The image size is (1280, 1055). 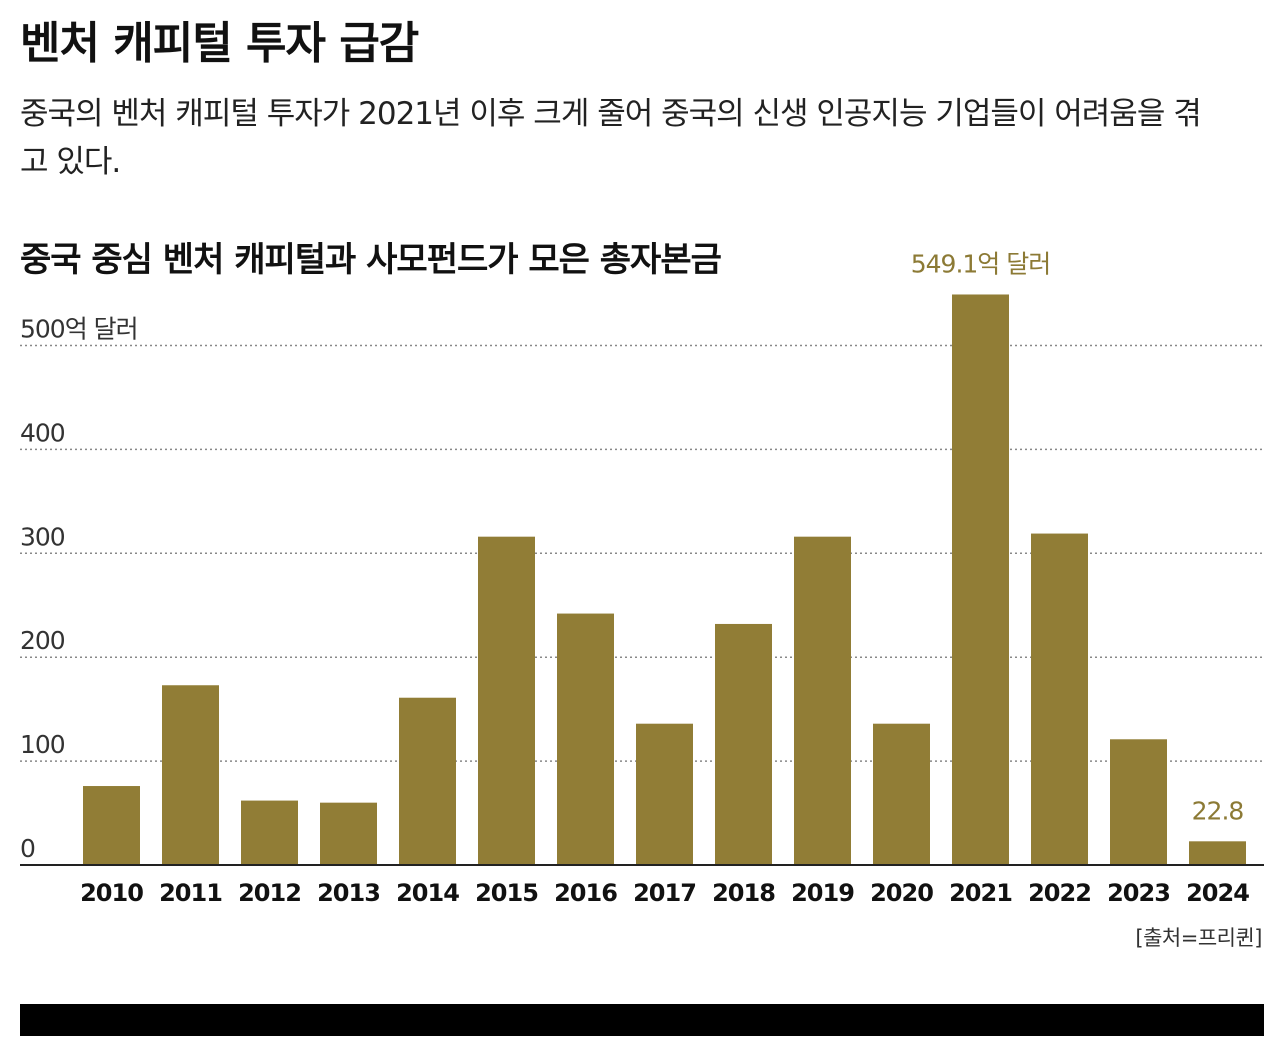 What do you see at coordinates (1218, 810) in the screenshot?
I see `data-label: 22.8` at bounding box center [1218, 810].